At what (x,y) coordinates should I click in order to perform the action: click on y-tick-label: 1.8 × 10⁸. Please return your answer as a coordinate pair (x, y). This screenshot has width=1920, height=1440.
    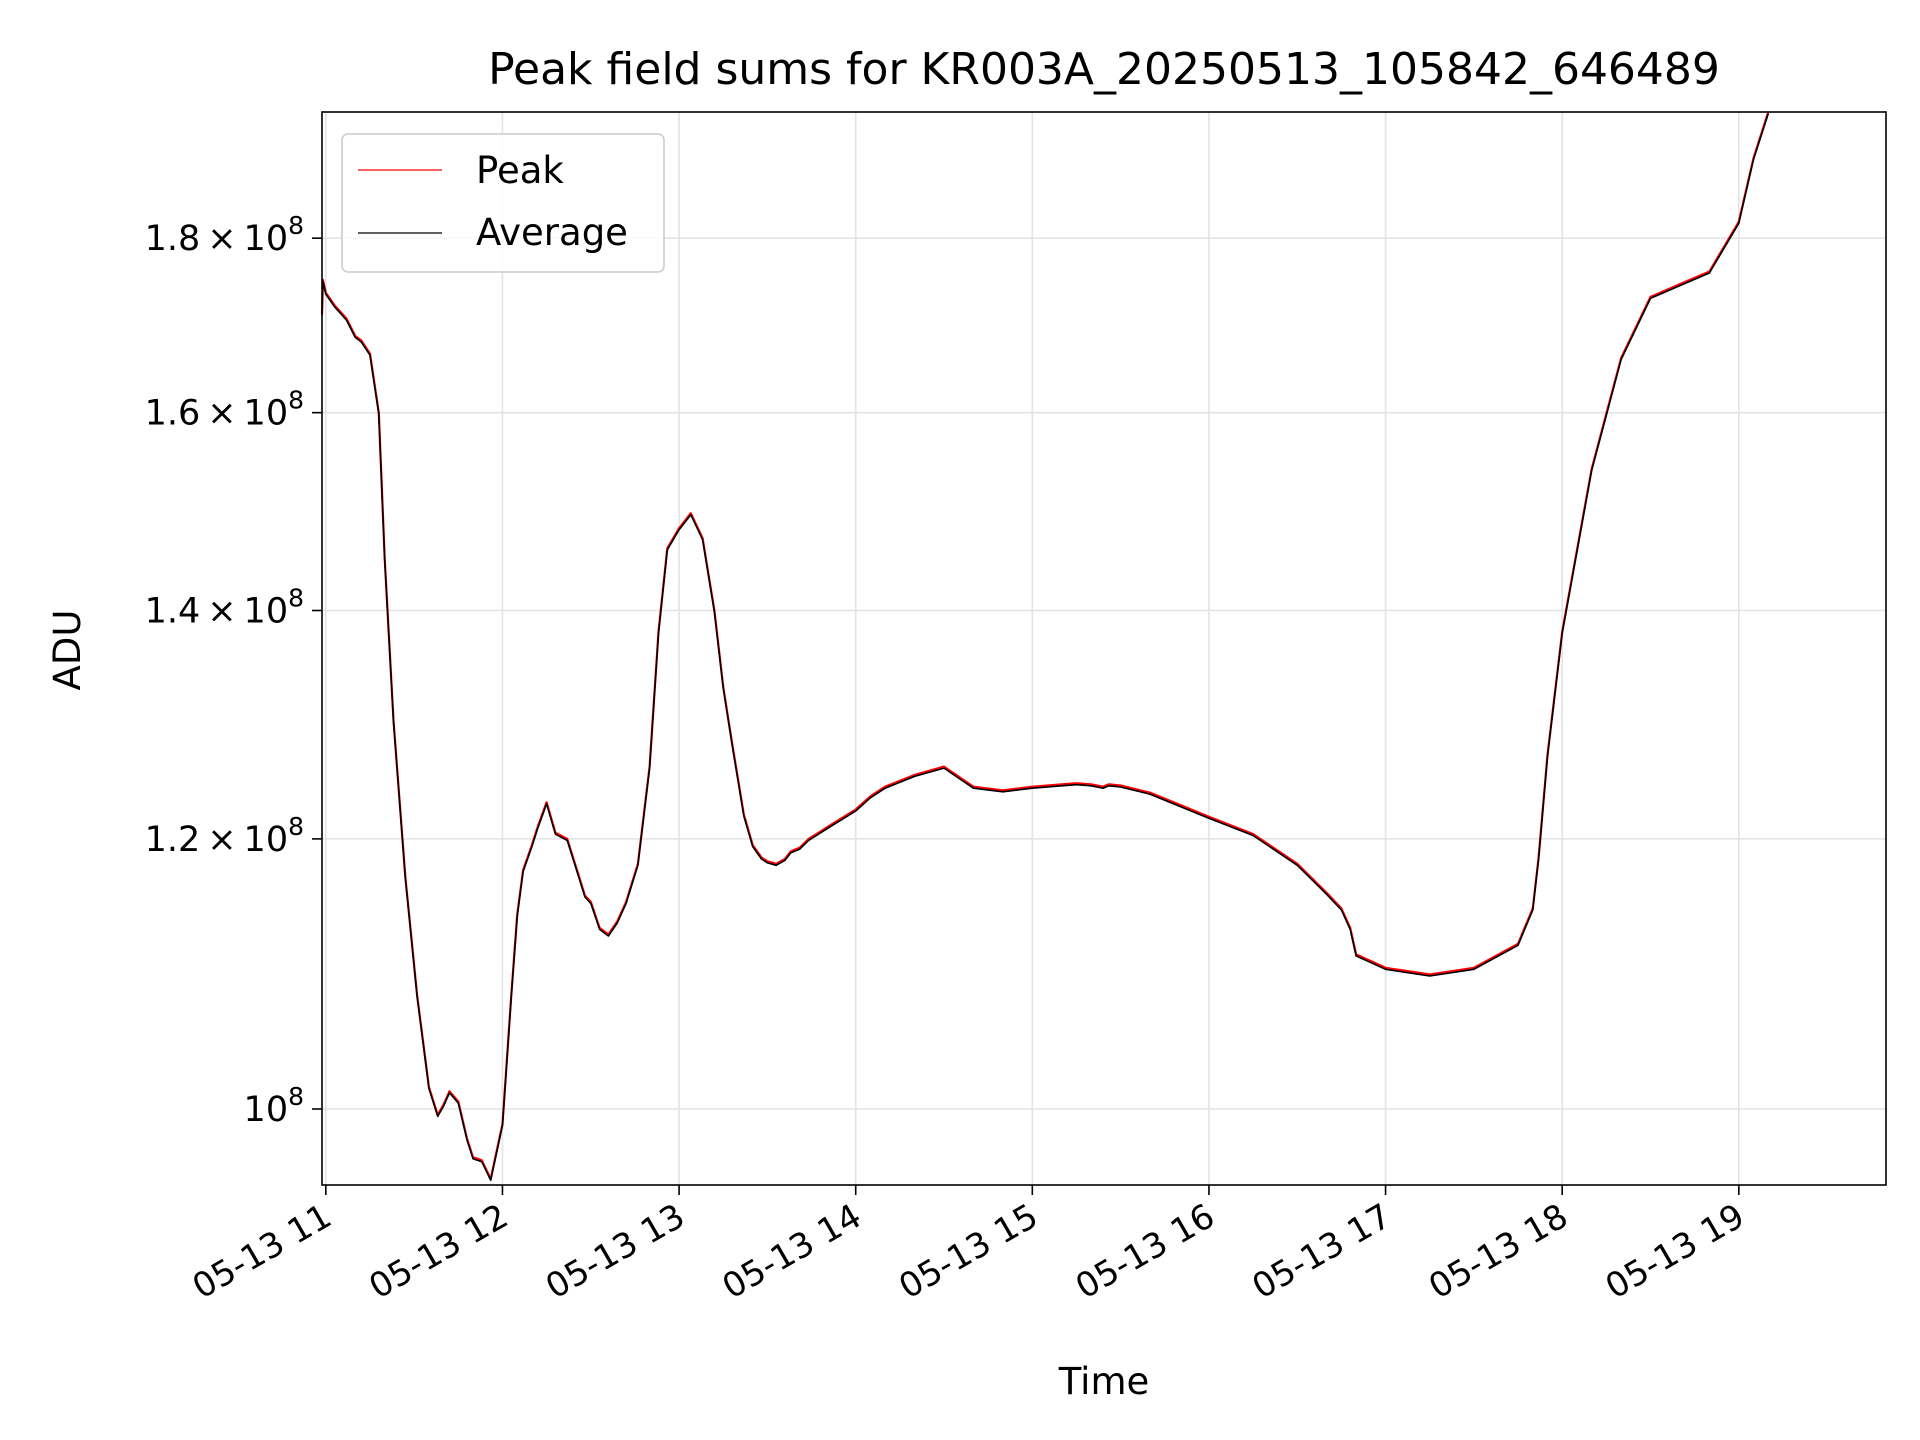
    Looking at the image, I should click on (224, 235).